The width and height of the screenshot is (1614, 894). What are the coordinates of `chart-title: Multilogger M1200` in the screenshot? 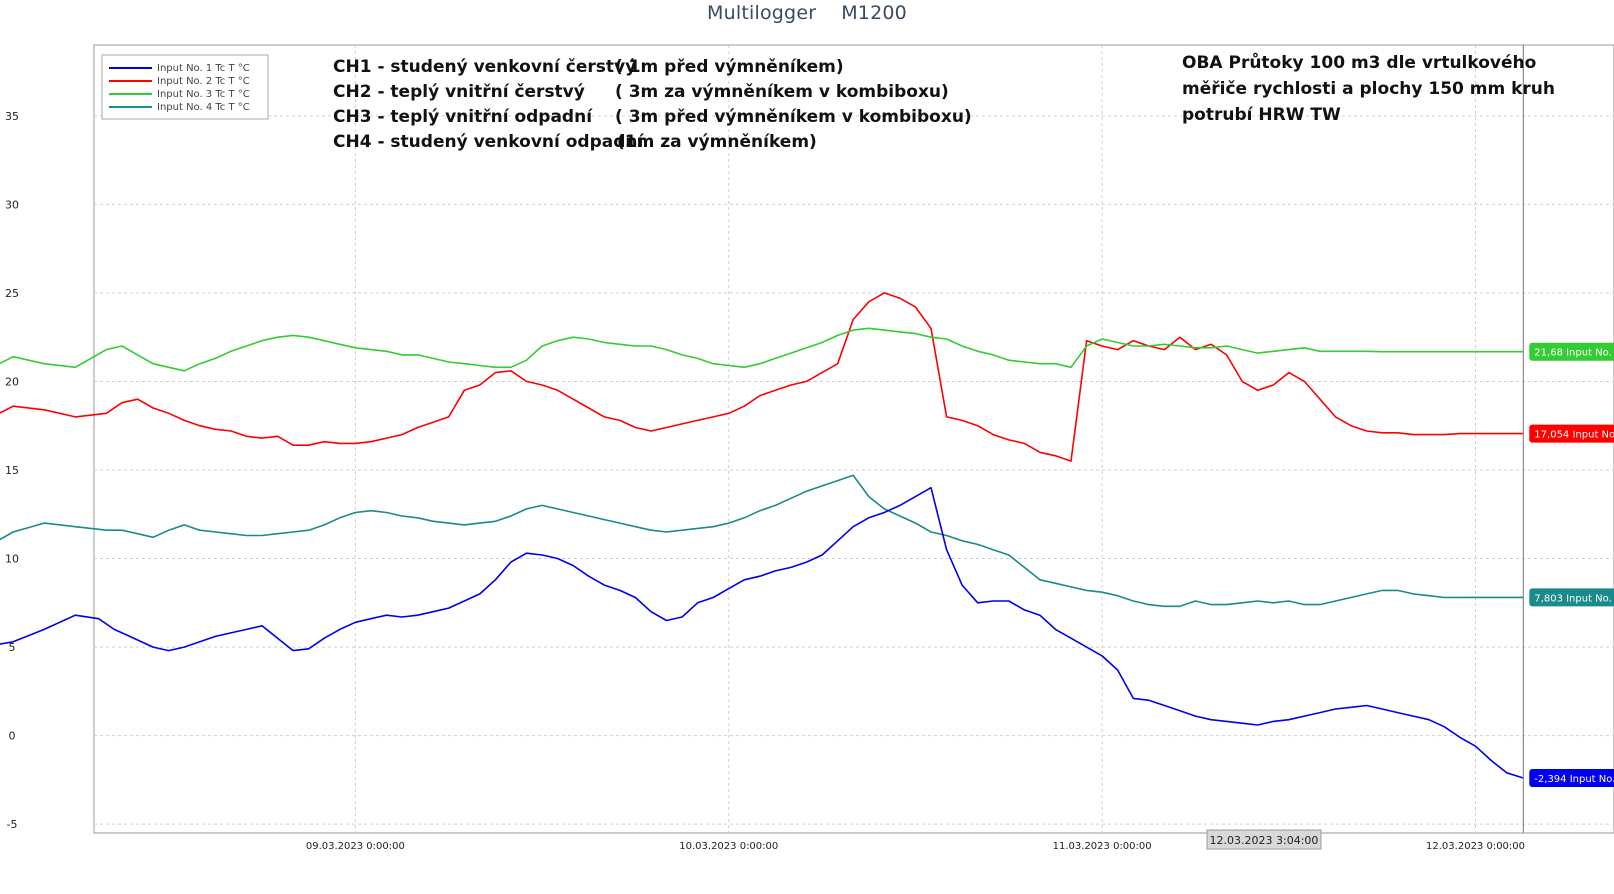 It's located at (807, 13).